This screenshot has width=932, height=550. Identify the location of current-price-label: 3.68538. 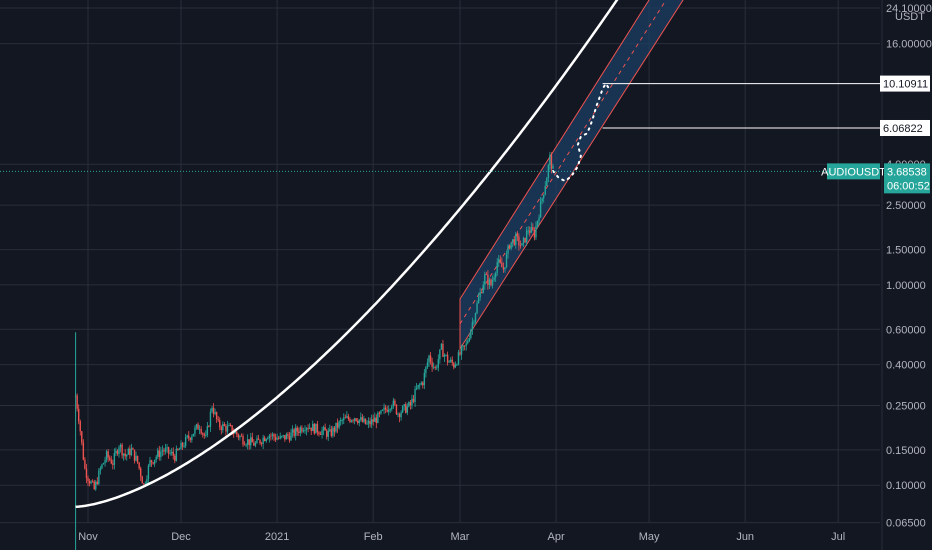
(907, 172).